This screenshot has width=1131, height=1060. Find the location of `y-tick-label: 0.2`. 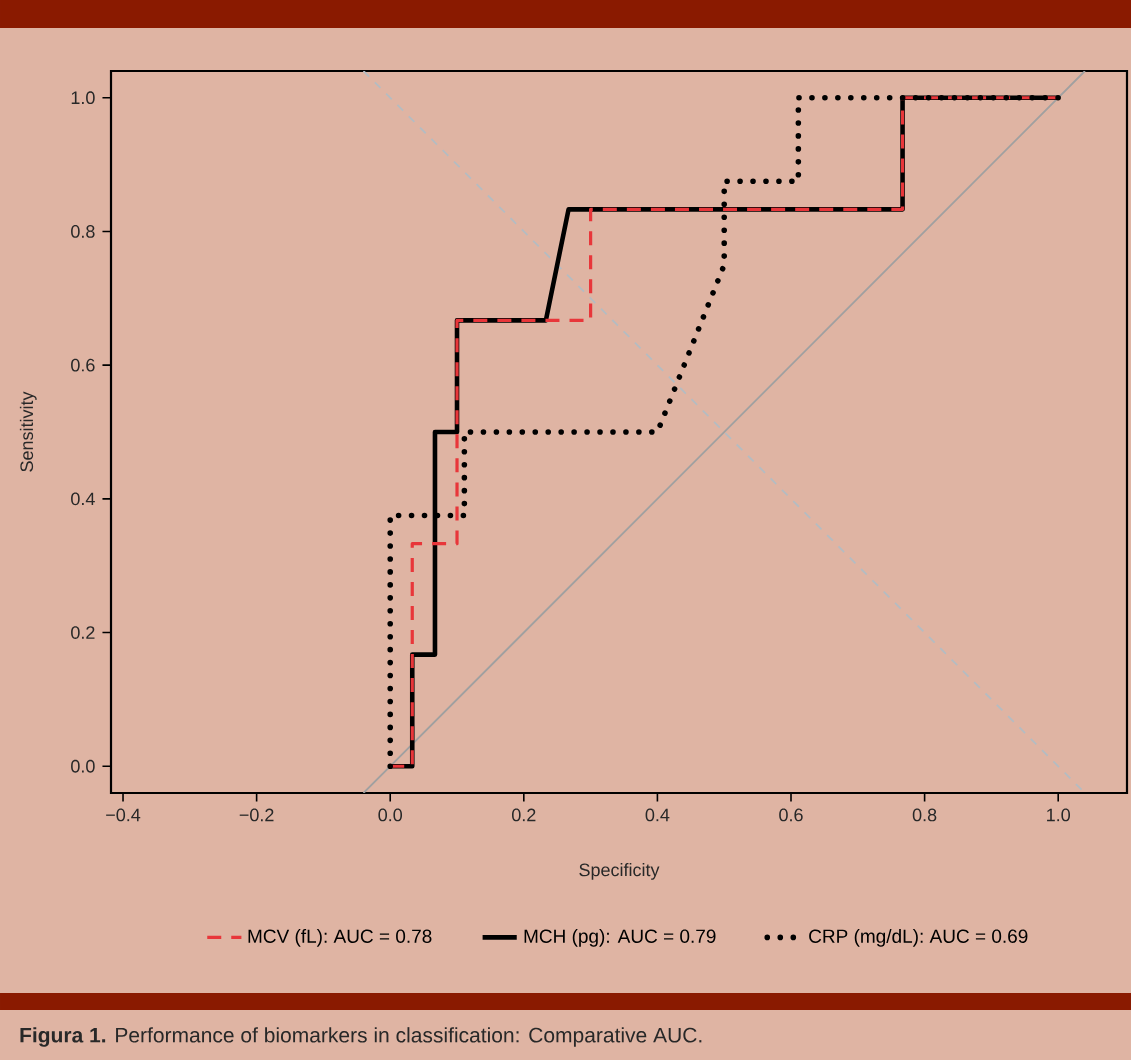

y-tick-label: 0.2 is located at coordinates (83, 632).